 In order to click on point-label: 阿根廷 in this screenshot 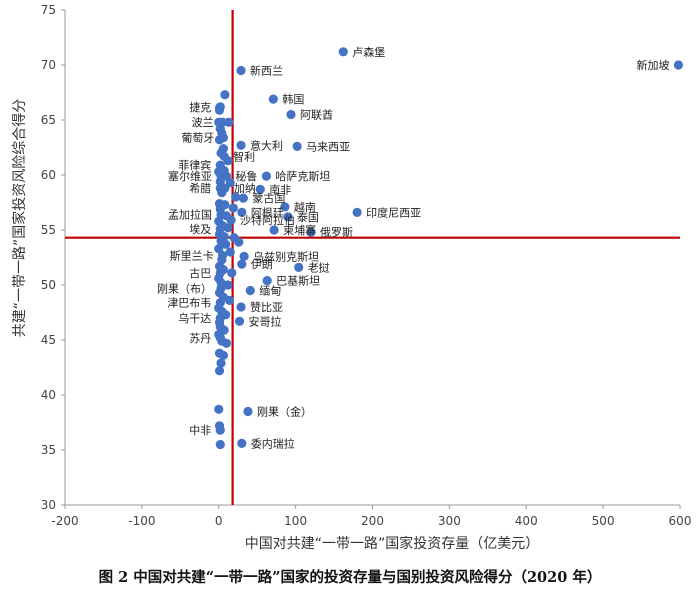, I will do `click(267, 212)`.